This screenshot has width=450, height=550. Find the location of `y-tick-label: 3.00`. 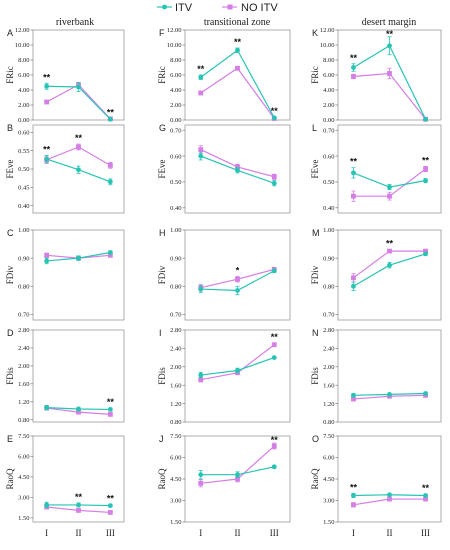

y-tick-label: 3.00 is located at coordinates (23, 498).